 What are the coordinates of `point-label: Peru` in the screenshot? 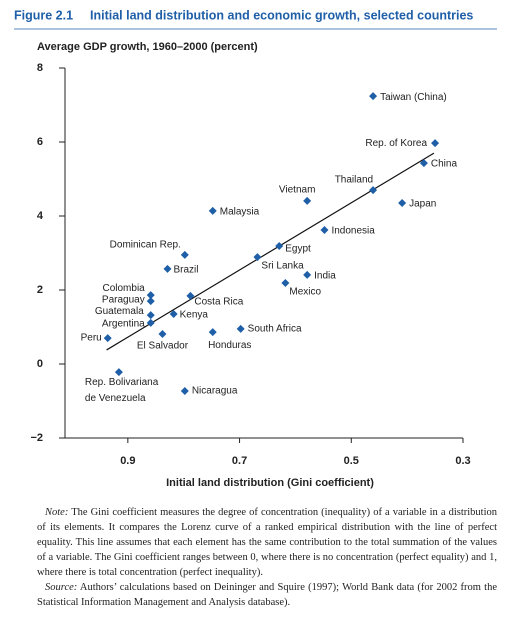 It's located at (91, 338).